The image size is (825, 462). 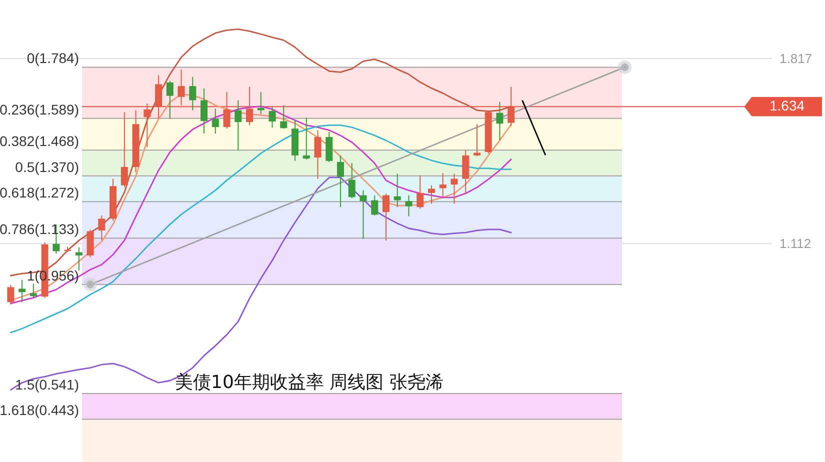 I want to click on ref-line-label: 0.5(1.370), so click(x=47, y=166).